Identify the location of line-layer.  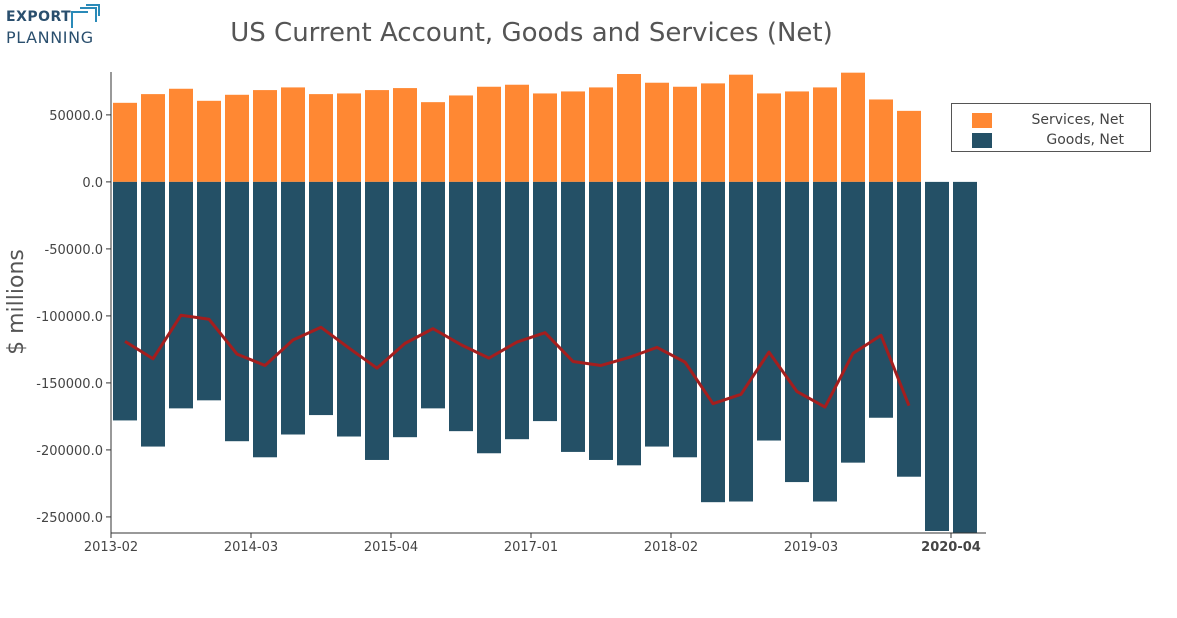
(517, 361).